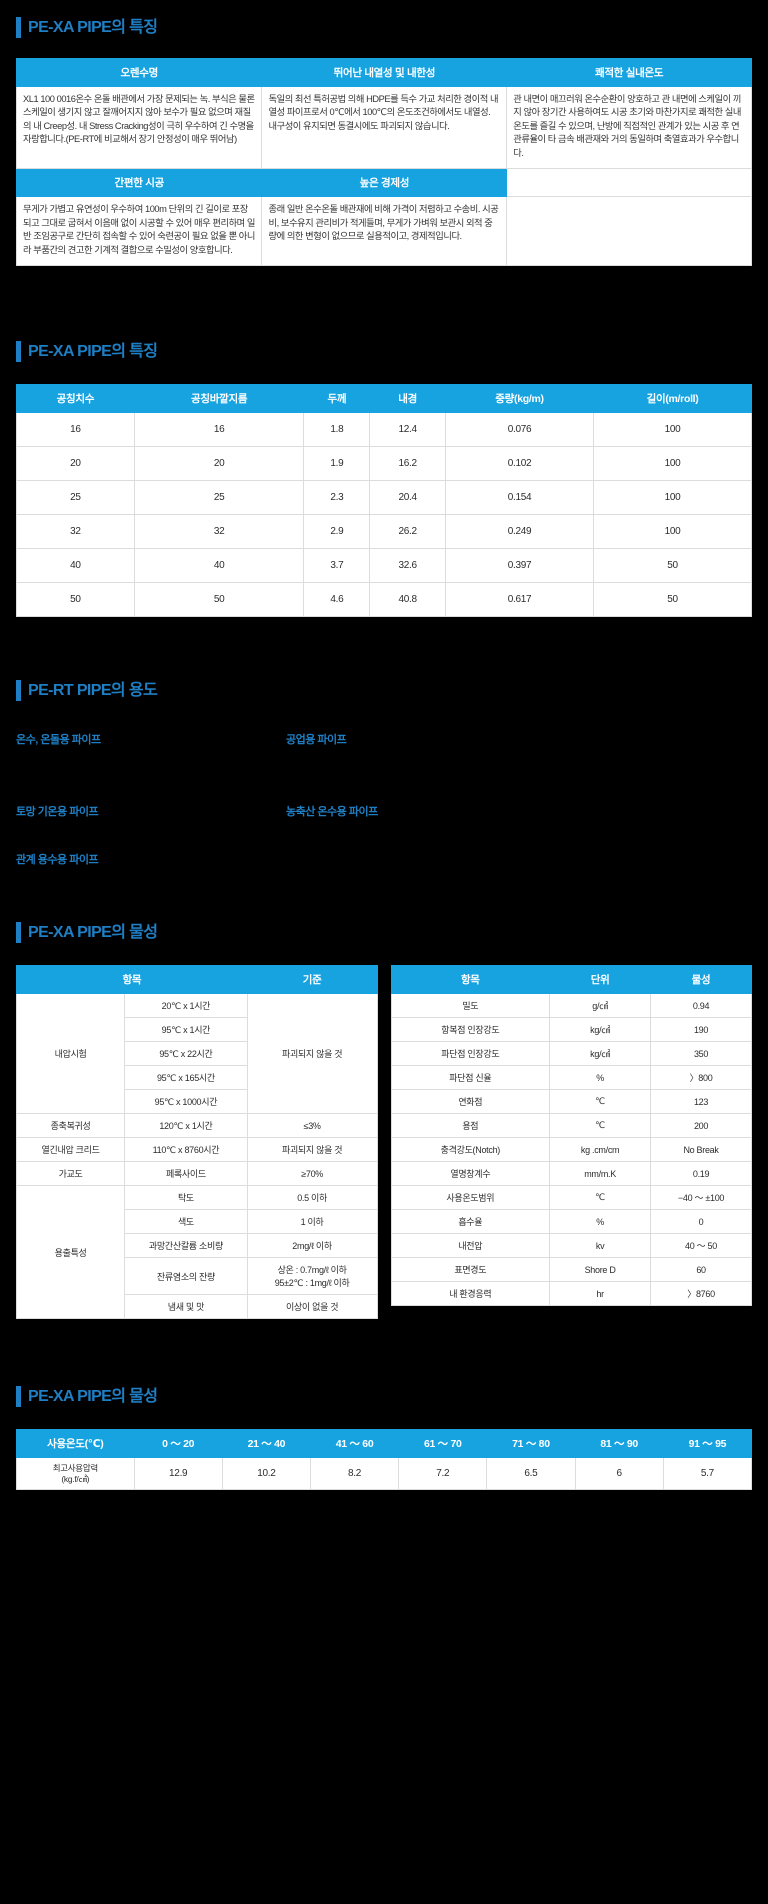  What do you see at coordinates (600, 1150) in the screenshot?
I see `table-cell: kg .cm/cm` at bounding box center [600, 1150].